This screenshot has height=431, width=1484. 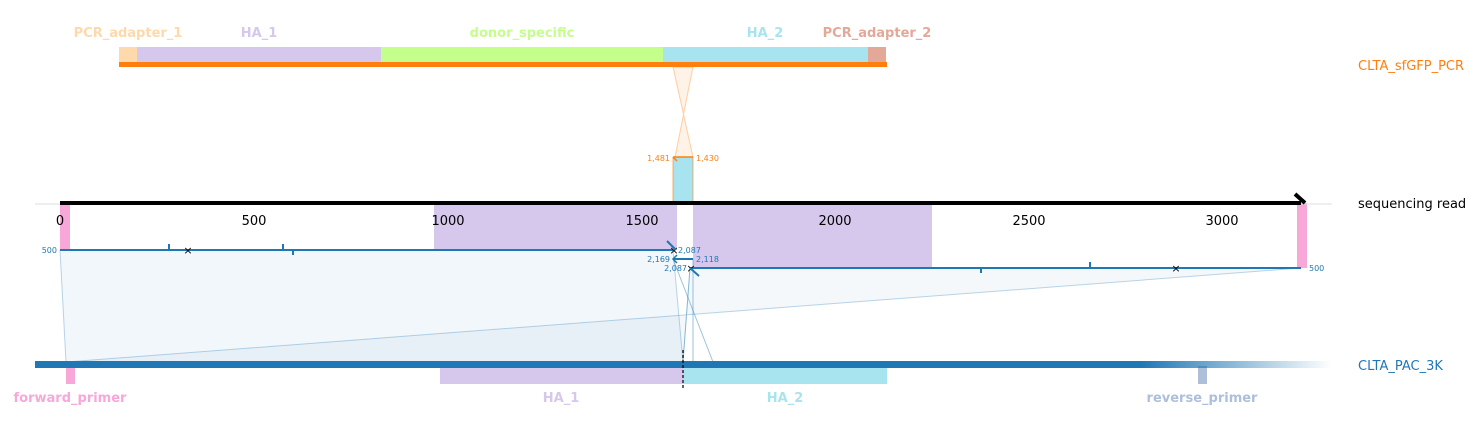 What do you see at coordinates (561, 375) in the screenshot?
I see `target-ha-1-block` at bounding box center [561, 375].